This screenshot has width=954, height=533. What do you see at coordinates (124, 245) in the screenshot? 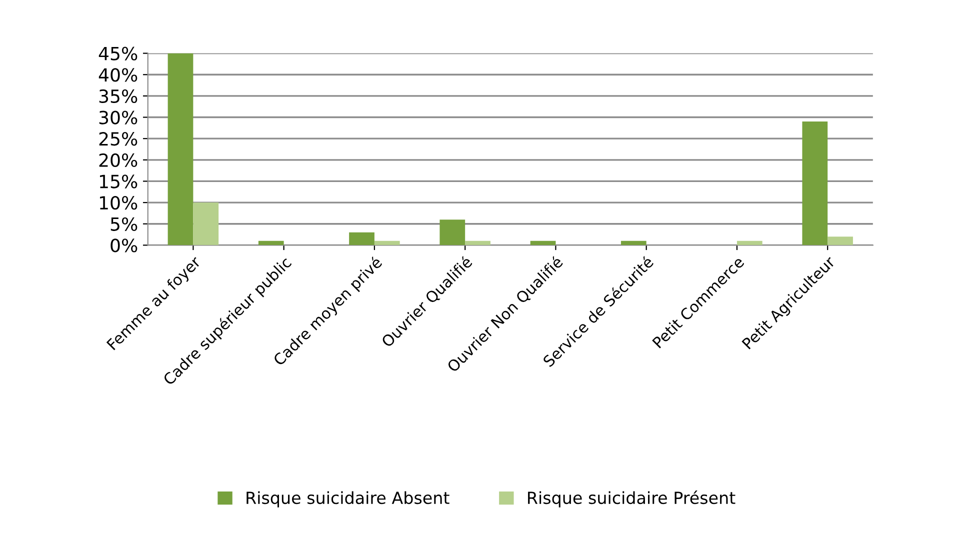
I see `y-tick-label: 0%` at bounding box center [124, 245].